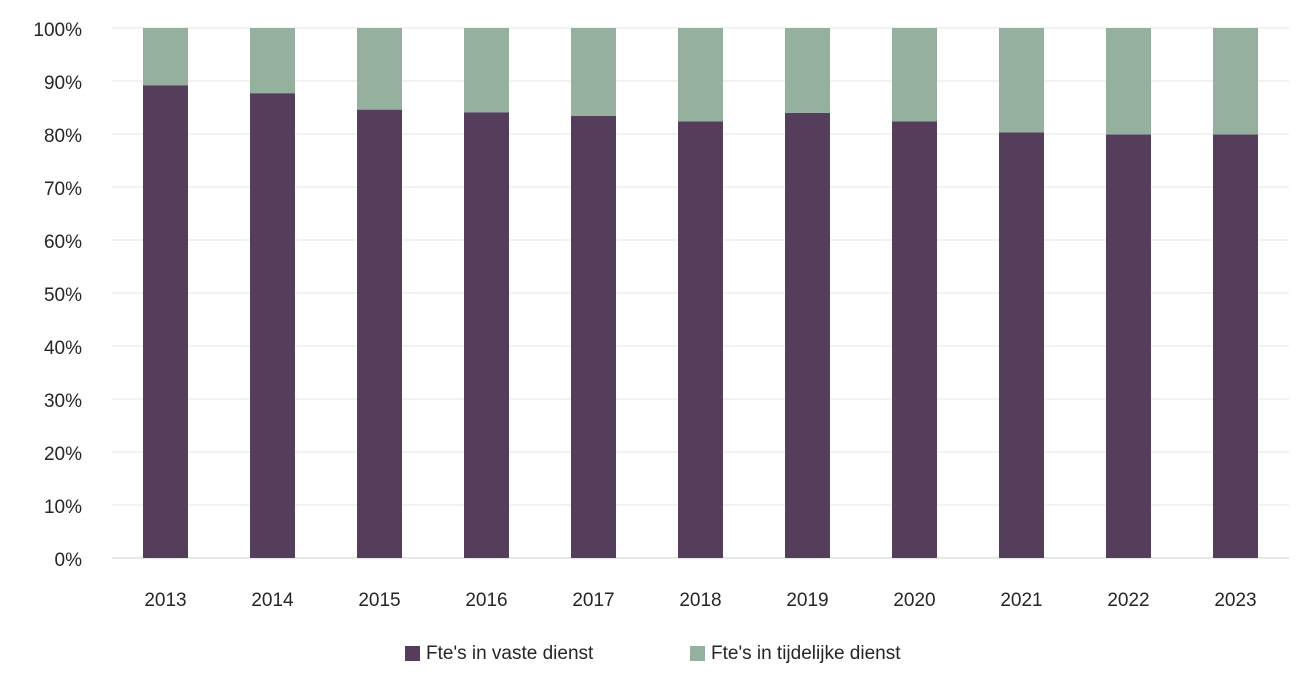 The height and width of the screenshot is (676, 1297). I want to click on y-tick-label: 100%, so click(57, 30).